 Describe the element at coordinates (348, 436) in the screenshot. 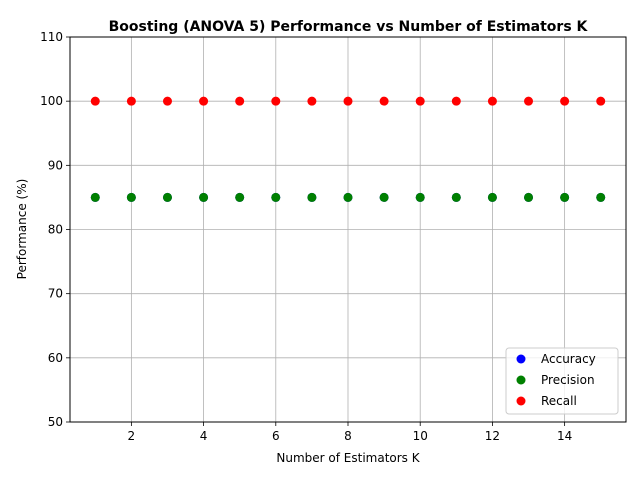

I see `x-tick-label: 8` at that location.